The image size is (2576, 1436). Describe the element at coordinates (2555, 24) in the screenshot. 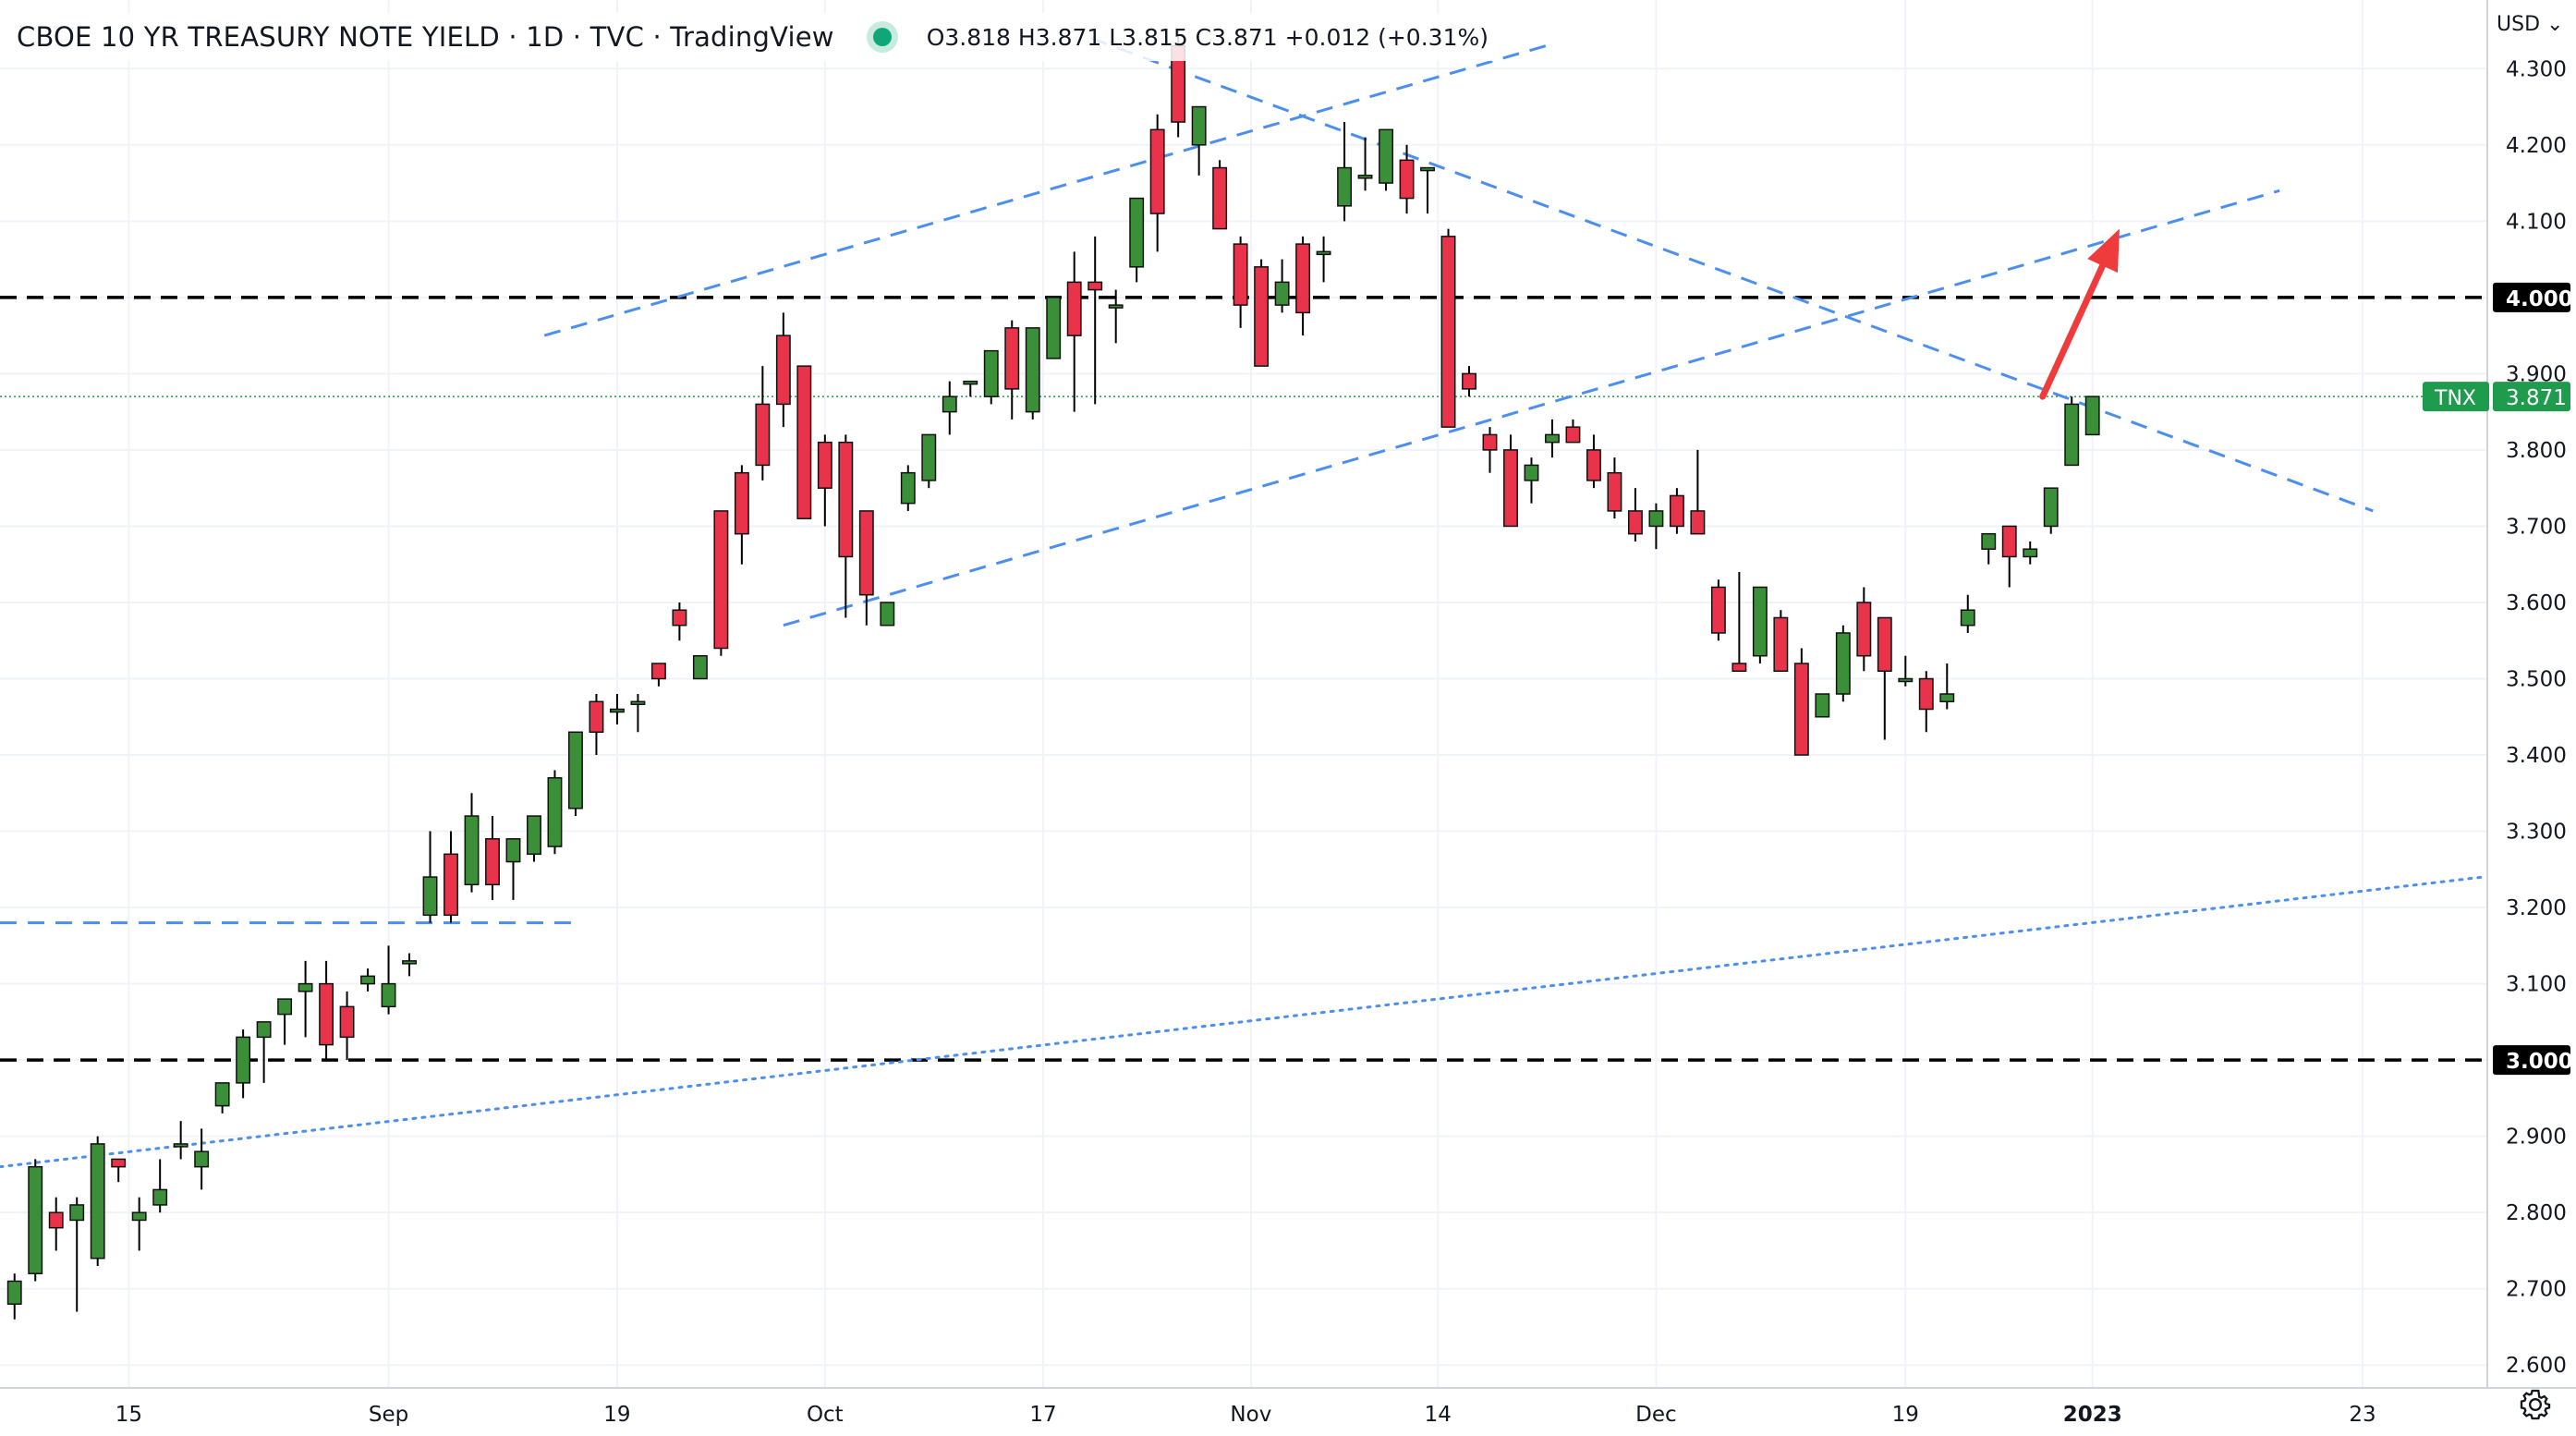

I see `chevron-down-icon: ⌄` at that location.